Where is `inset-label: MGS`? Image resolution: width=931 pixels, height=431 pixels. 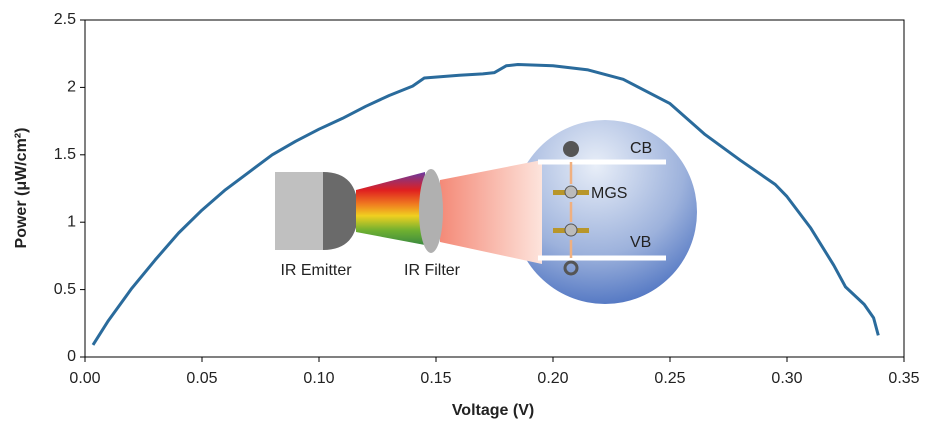
inset-label: MGS is located at coordinates (609, 193).